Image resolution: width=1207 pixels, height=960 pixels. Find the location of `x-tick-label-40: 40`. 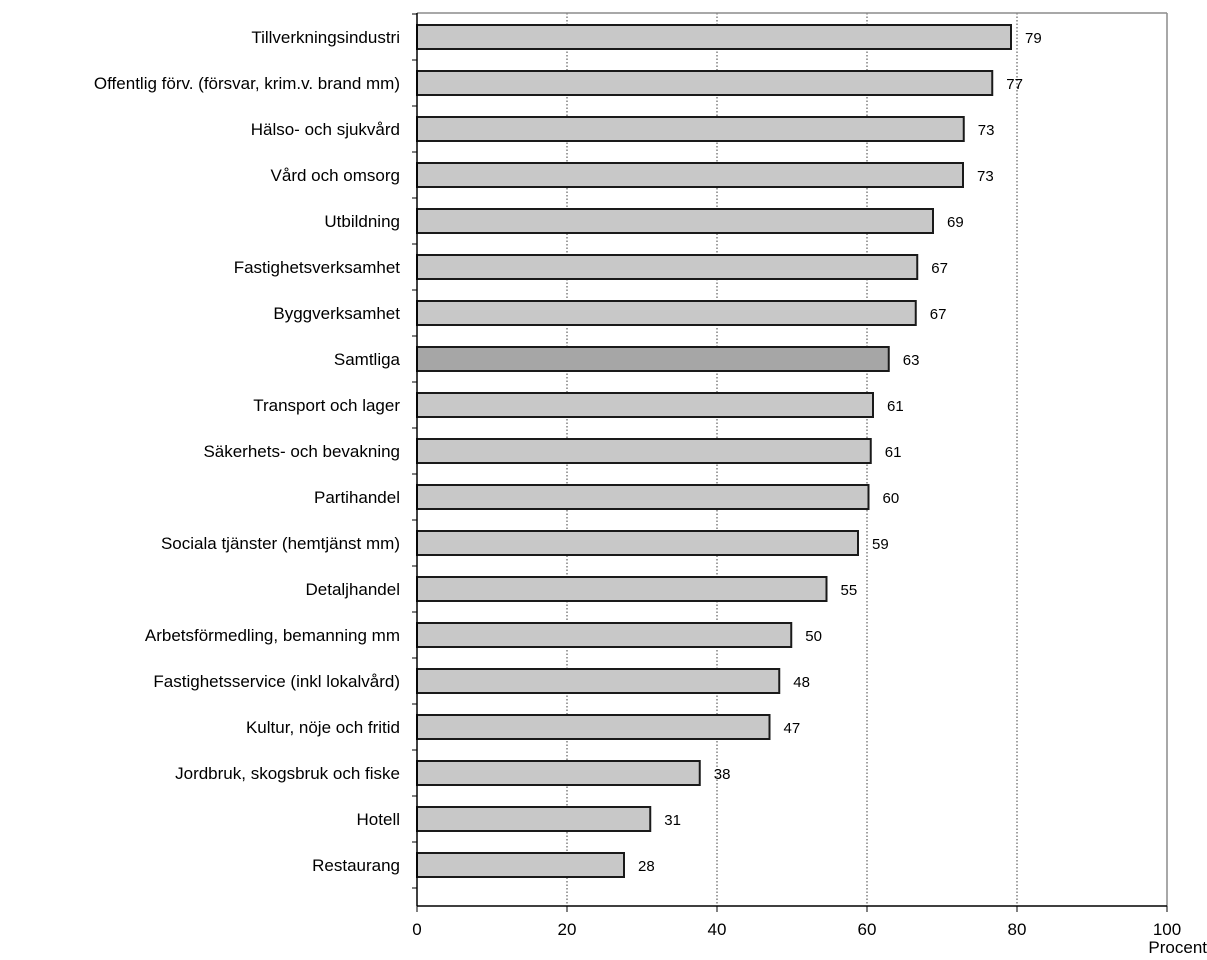

x-tick-label-40: 40 is located at coordinates (717, 929).